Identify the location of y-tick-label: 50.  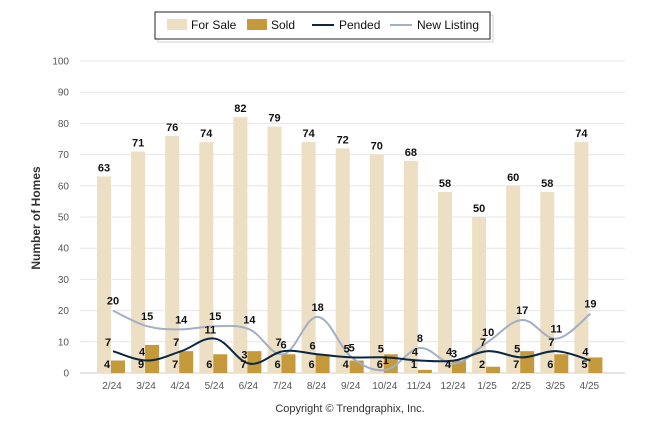
(64, 218).